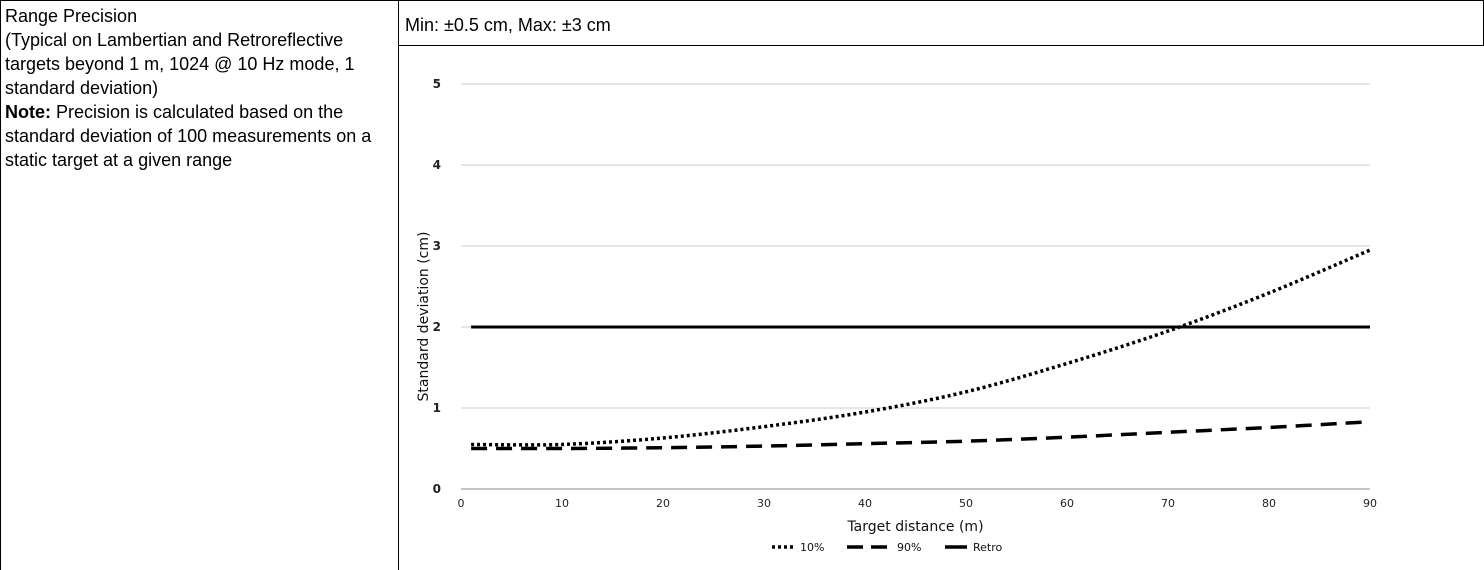 This screenshot has width=1484, height=570. I want to click on spec-value-cell: Min: ±0.5 cm, Max: ±3 cm, so click(941, 23).